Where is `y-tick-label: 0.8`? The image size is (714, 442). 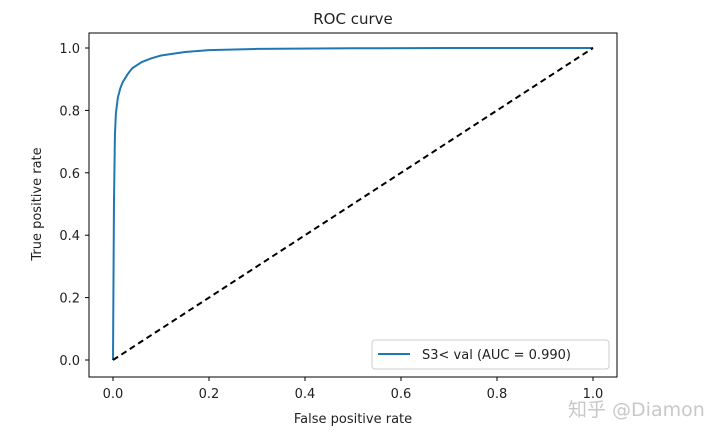
y-tick-label: 0.8 is located at coordinates (69, 111).